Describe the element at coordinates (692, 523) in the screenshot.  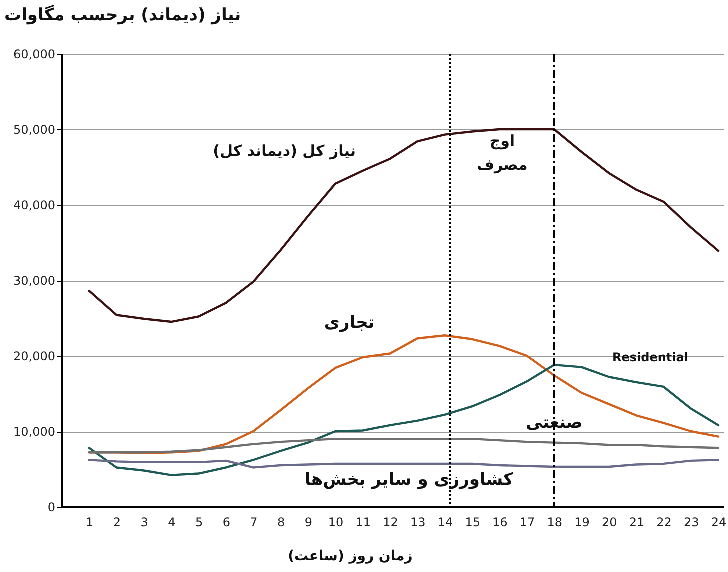
I see `x-tick-label: 23` at that location.